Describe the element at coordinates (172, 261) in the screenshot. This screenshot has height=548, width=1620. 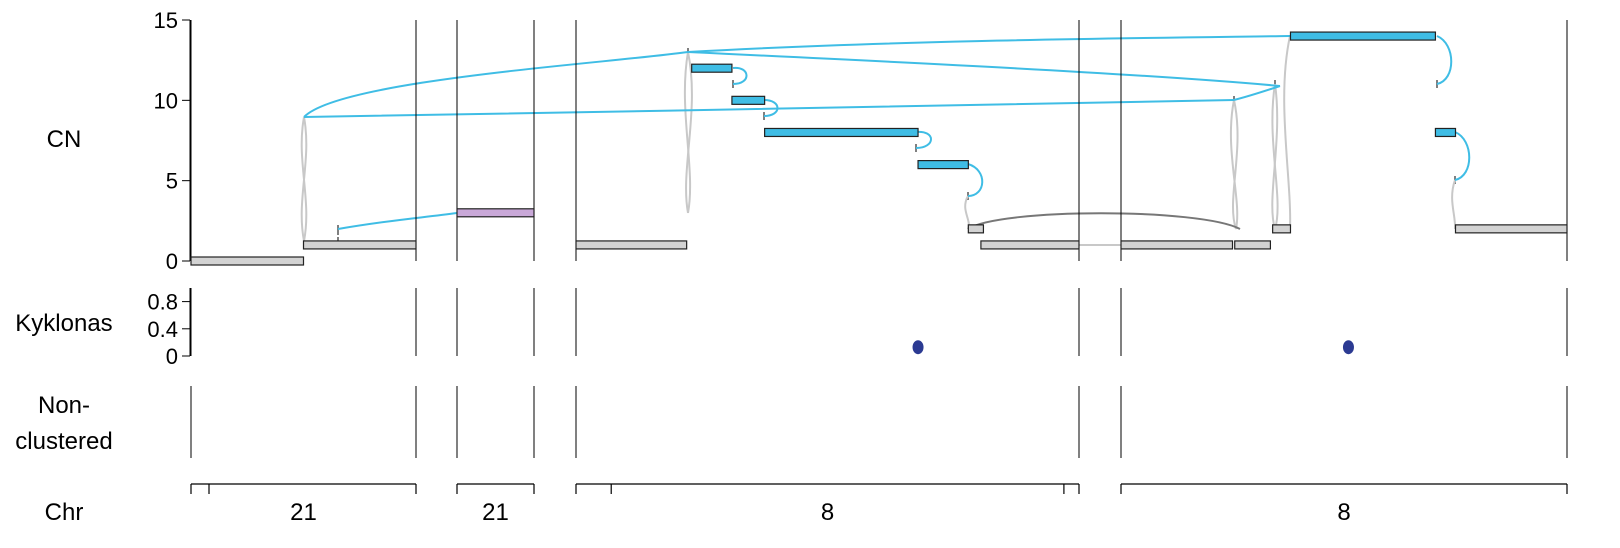
I see `cn-tick-label-0: 0` at that location.